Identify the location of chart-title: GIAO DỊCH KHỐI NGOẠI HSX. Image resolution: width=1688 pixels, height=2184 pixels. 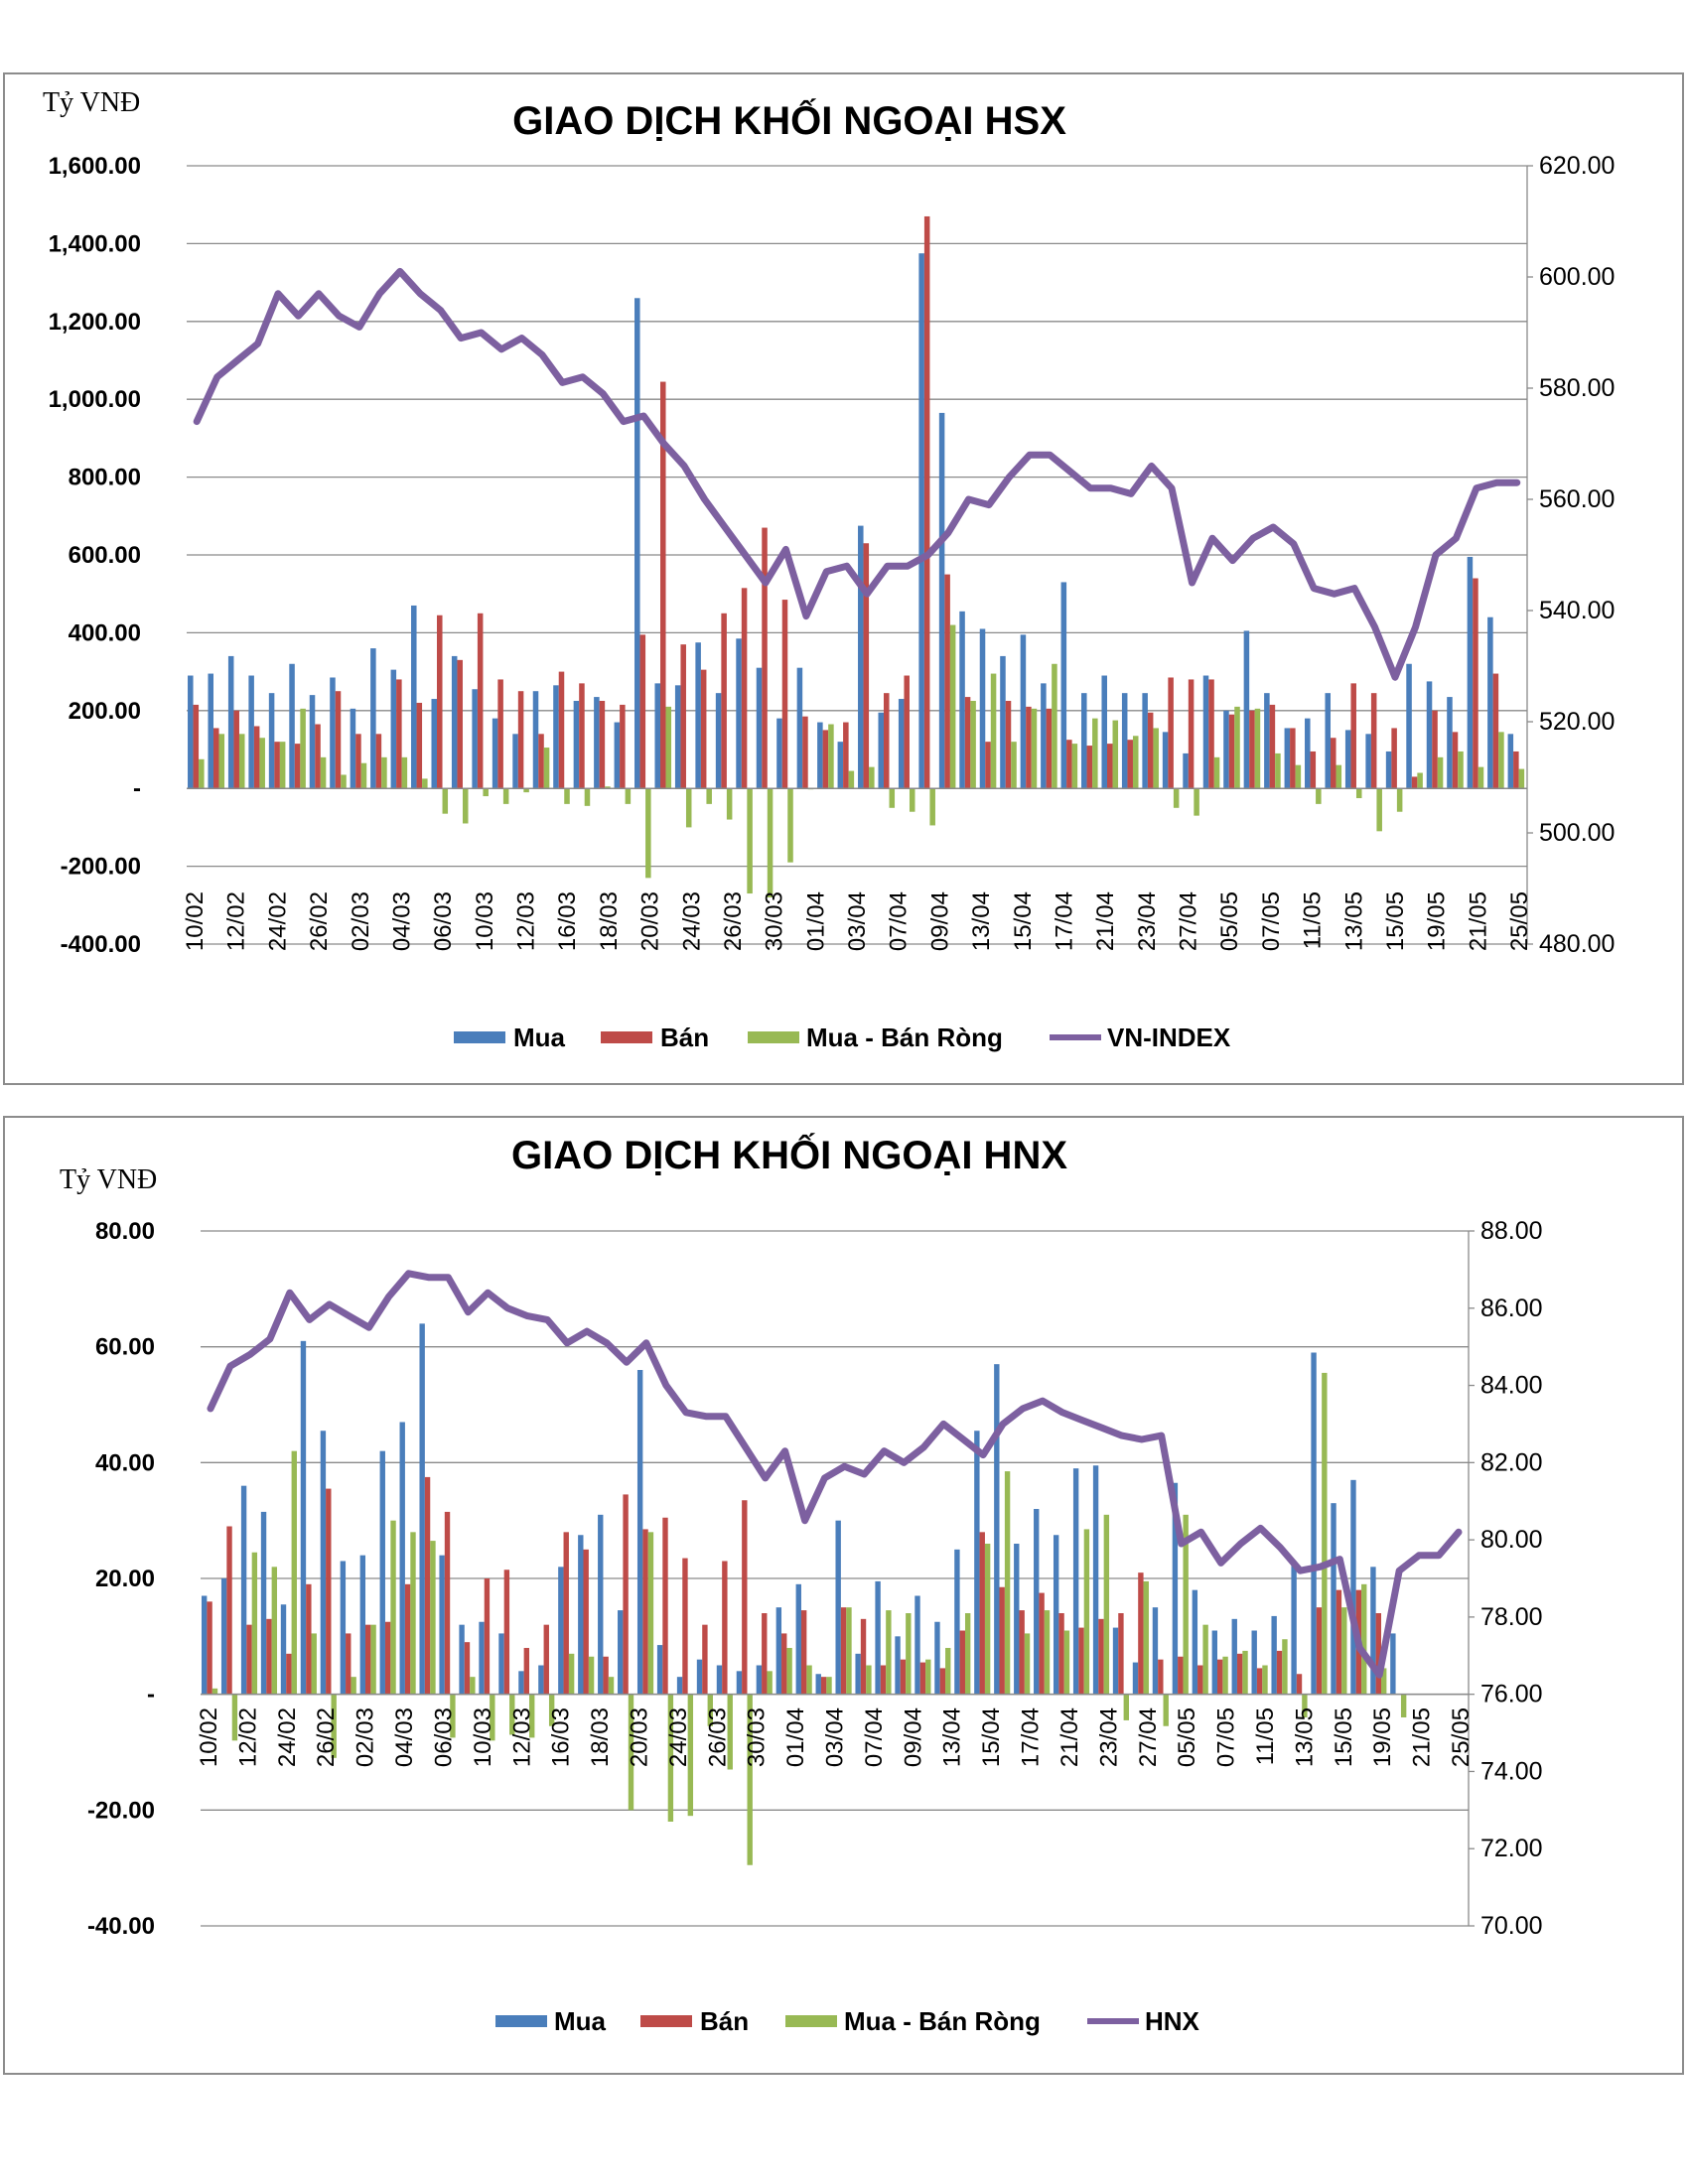
(789, 120).